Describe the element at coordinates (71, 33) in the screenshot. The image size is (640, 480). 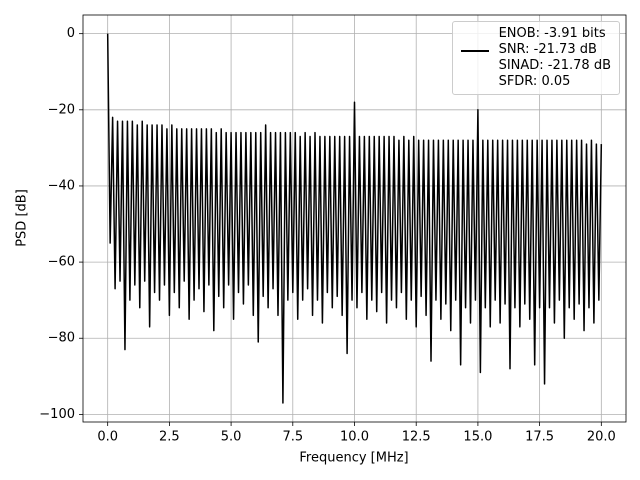
I see `y-tick-label: 0` at that location.